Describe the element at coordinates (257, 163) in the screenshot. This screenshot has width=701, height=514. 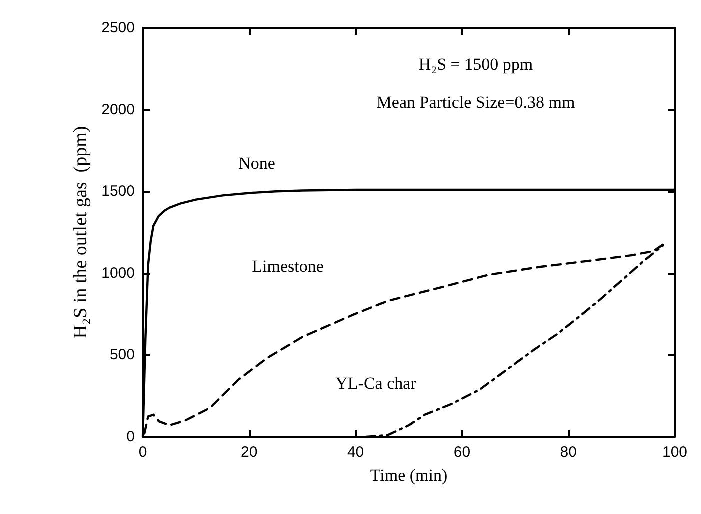
I see `series-label: None` at that location.